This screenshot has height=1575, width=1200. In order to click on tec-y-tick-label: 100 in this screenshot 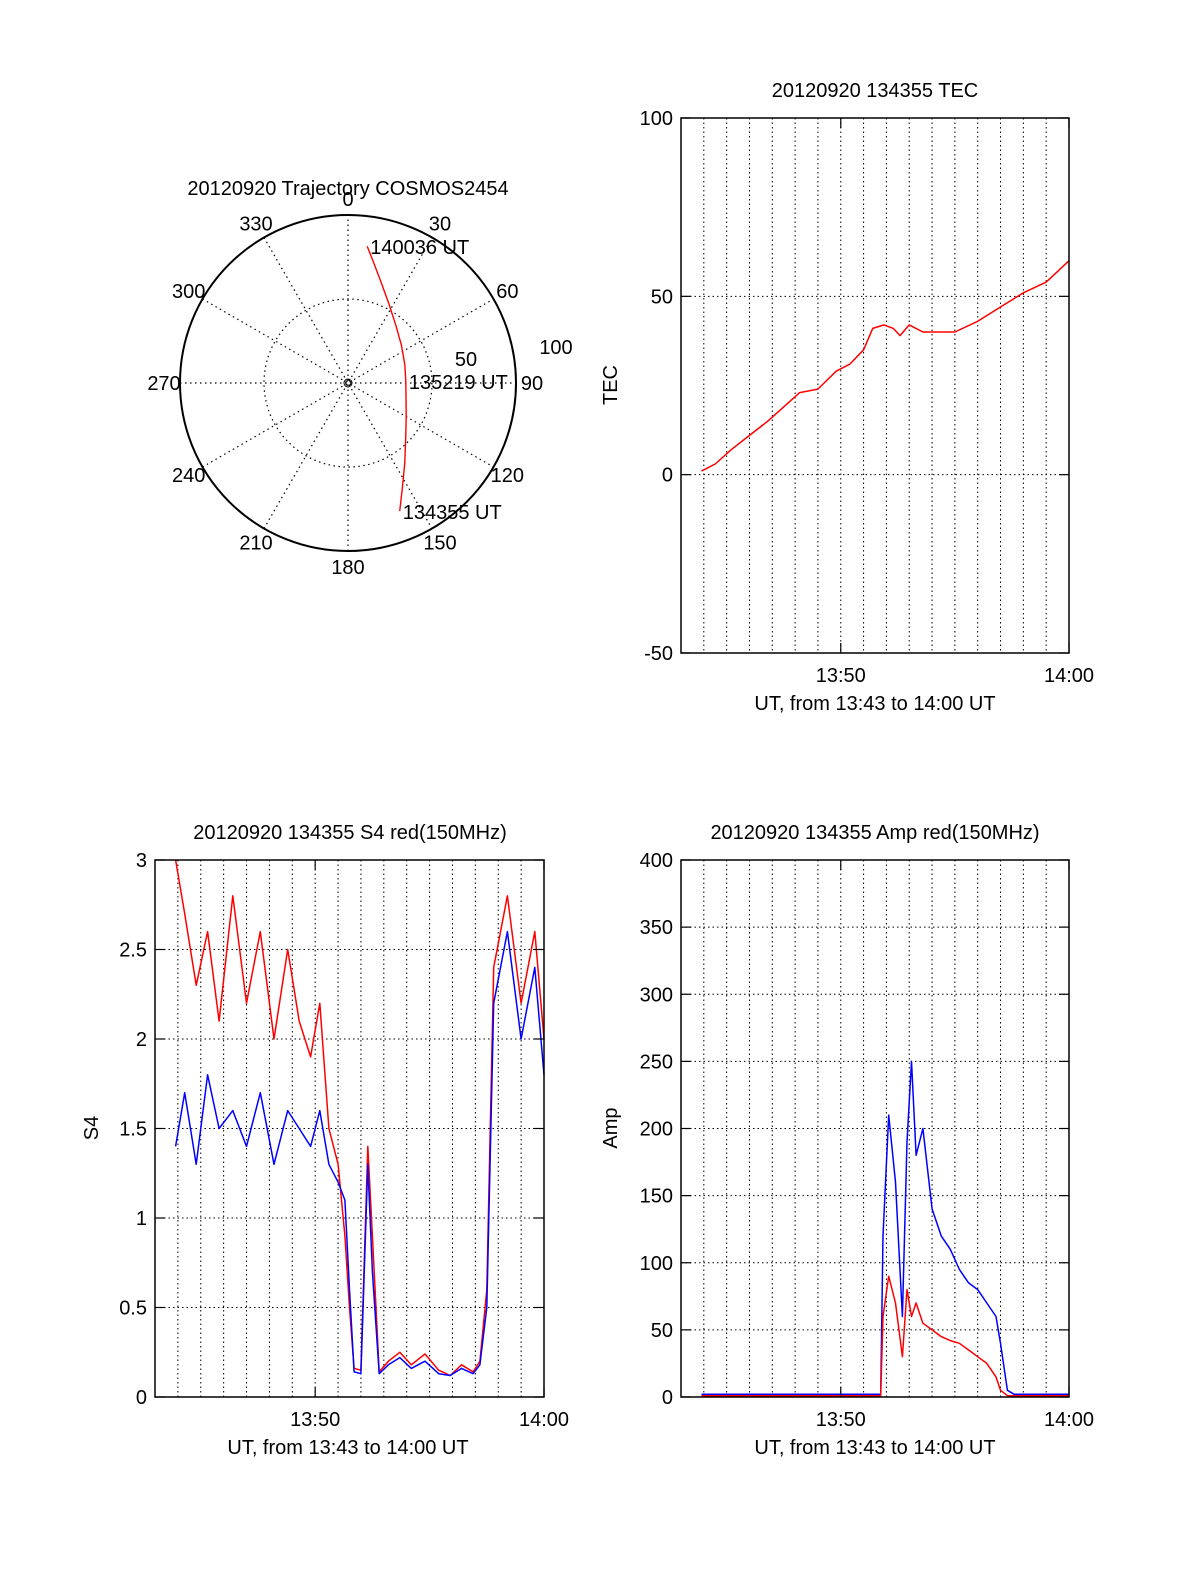, I will do `click(656, 119)`.